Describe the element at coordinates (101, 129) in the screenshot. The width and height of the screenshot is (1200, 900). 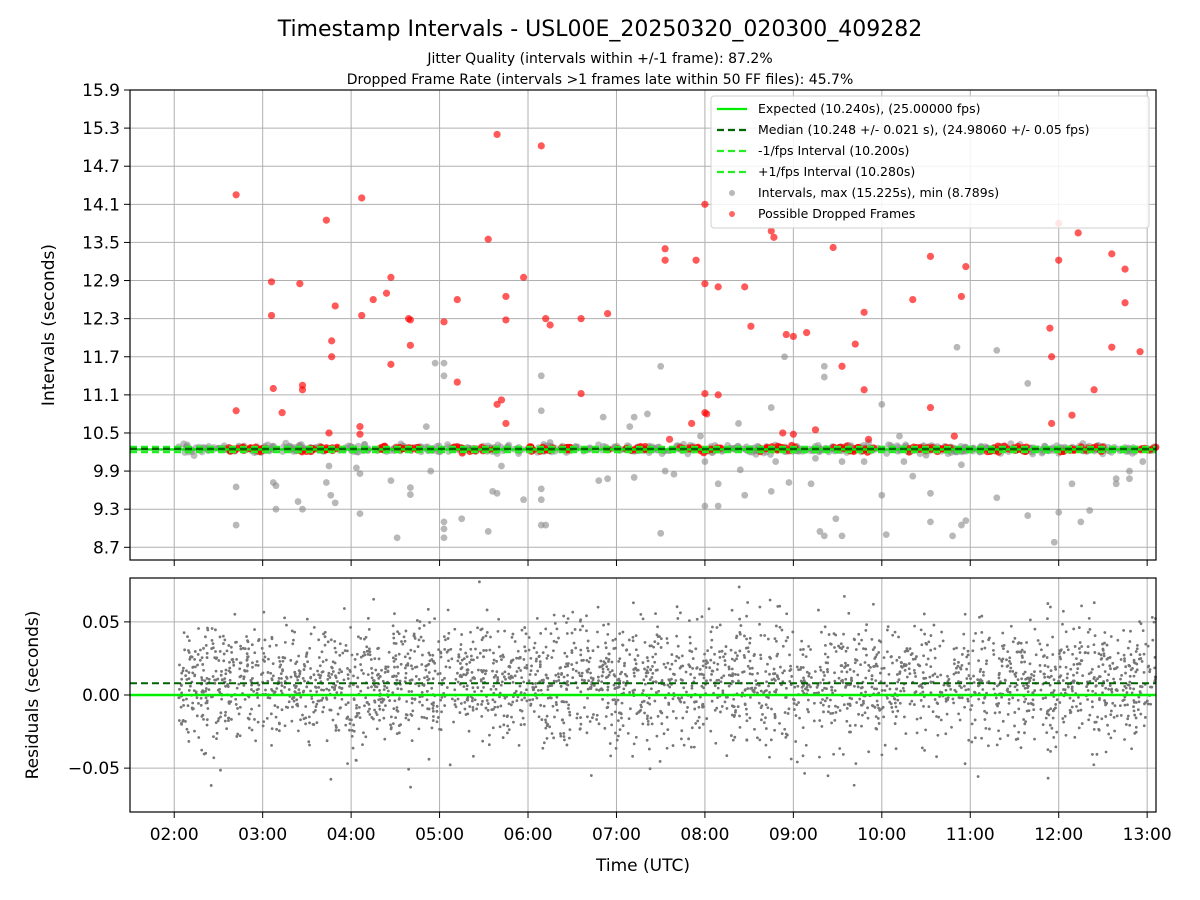
I see `y-tick-label: 15.3` at that location.